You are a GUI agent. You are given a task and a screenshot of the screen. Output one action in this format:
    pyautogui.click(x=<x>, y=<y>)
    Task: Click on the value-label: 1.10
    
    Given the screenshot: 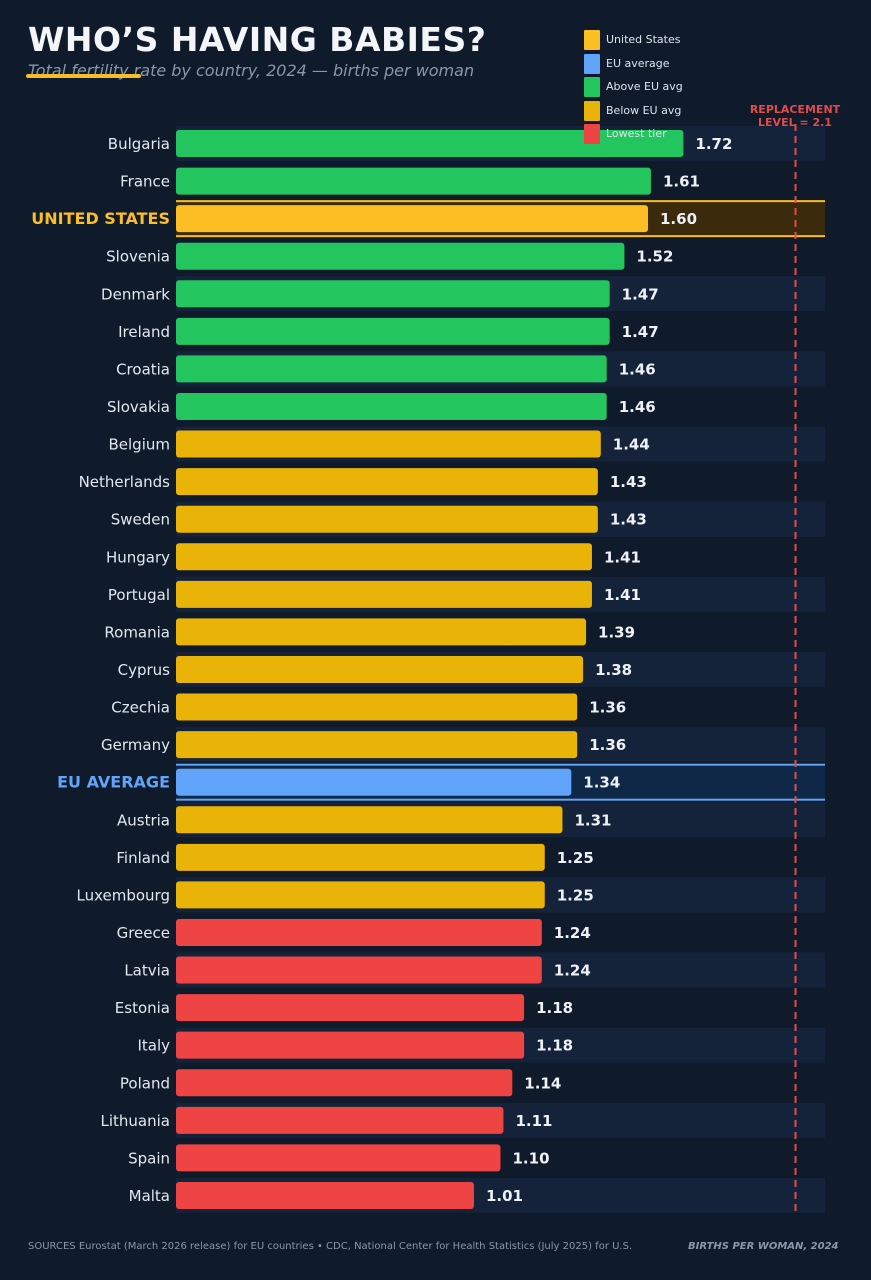 What is the action you would take?
    pyautogui.click(x=531, y=1158)
    